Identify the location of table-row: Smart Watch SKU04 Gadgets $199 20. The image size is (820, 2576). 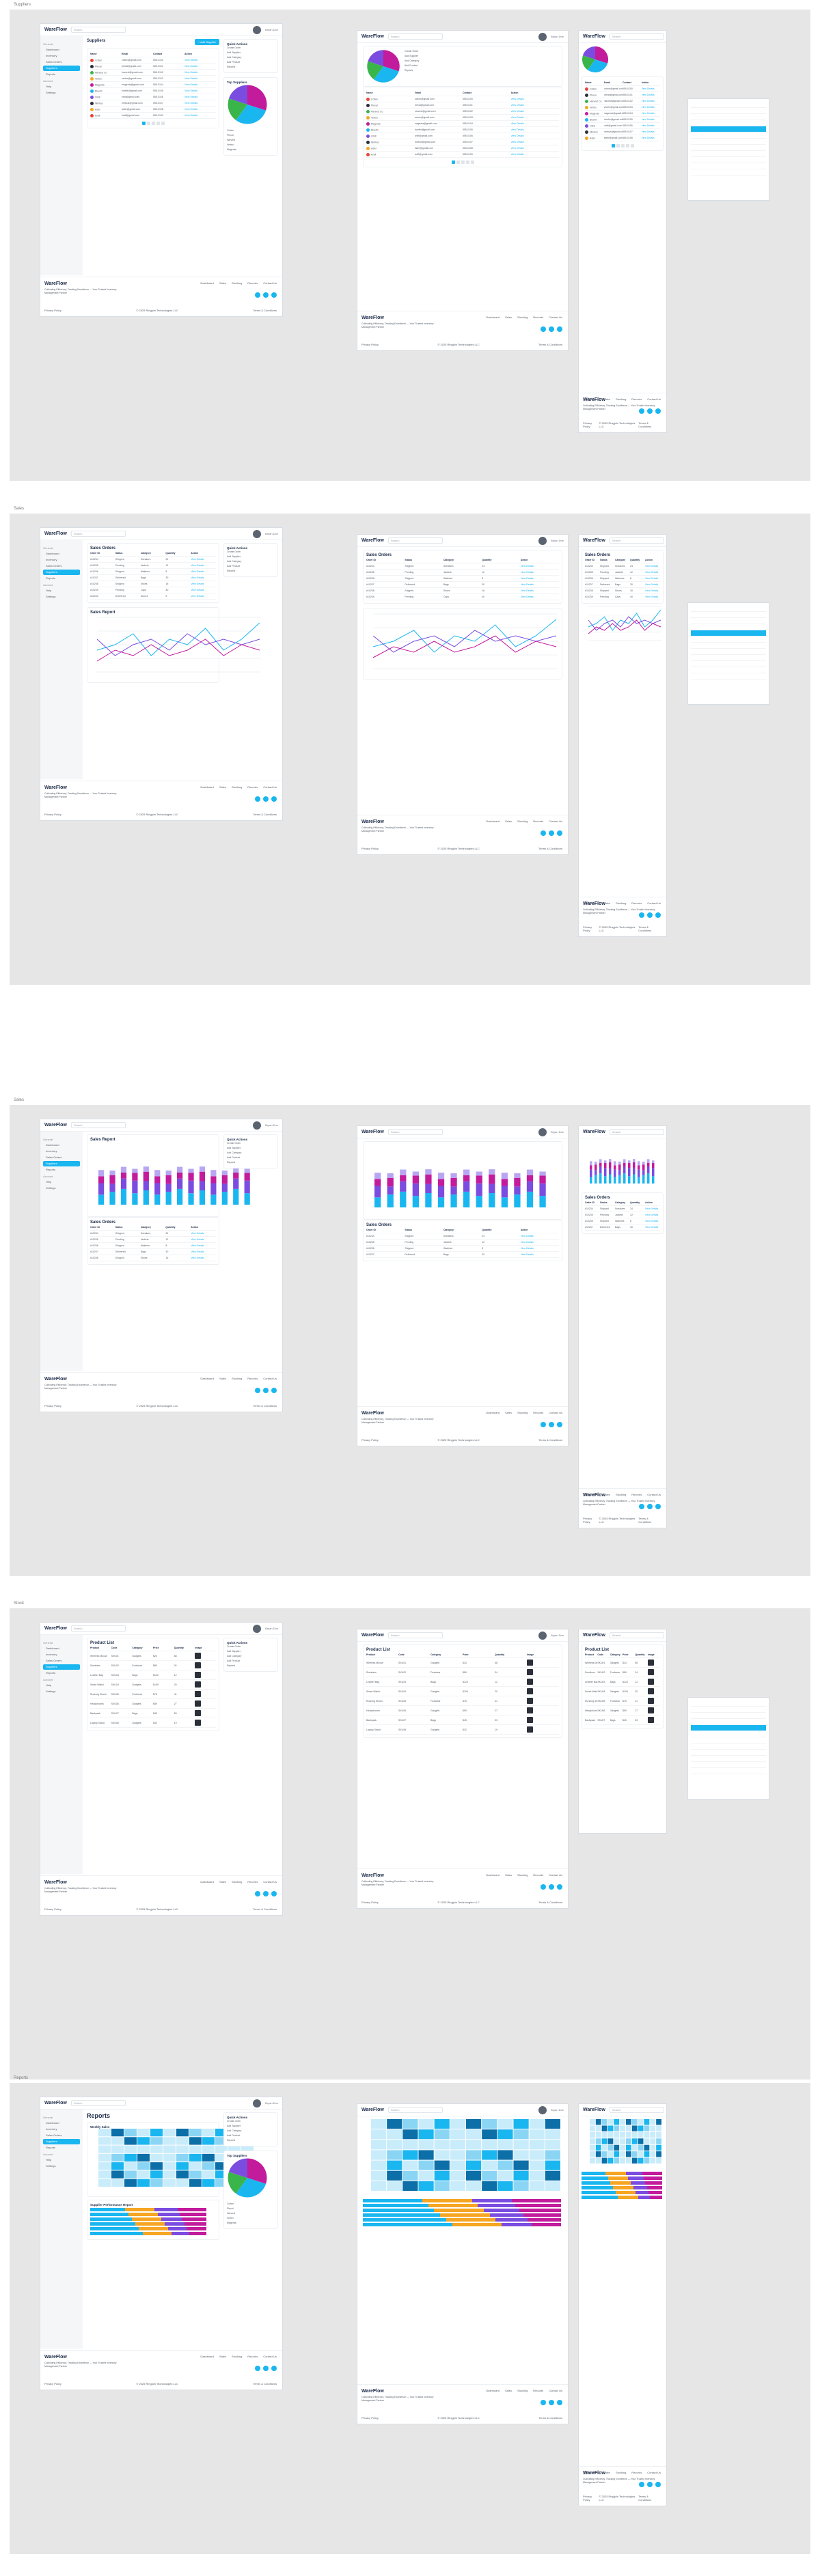
(463, 1692).